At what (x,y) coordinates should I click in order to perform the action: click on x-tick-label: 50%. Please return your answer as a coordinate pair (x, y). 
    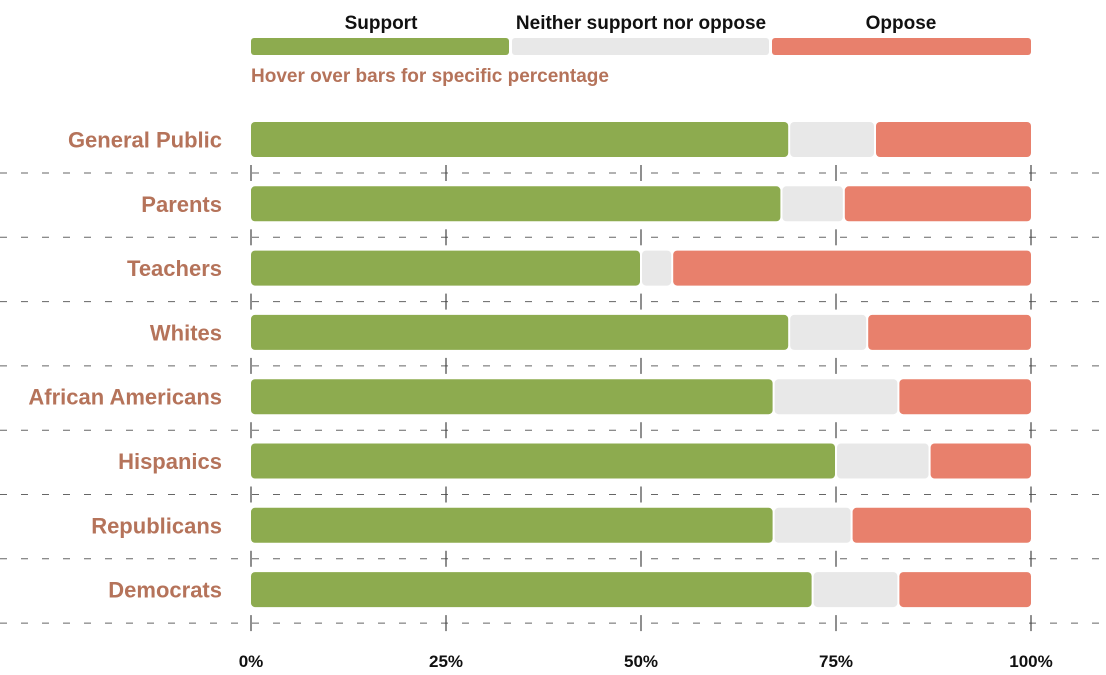
    Looking at the image, I should click on (641, 661).